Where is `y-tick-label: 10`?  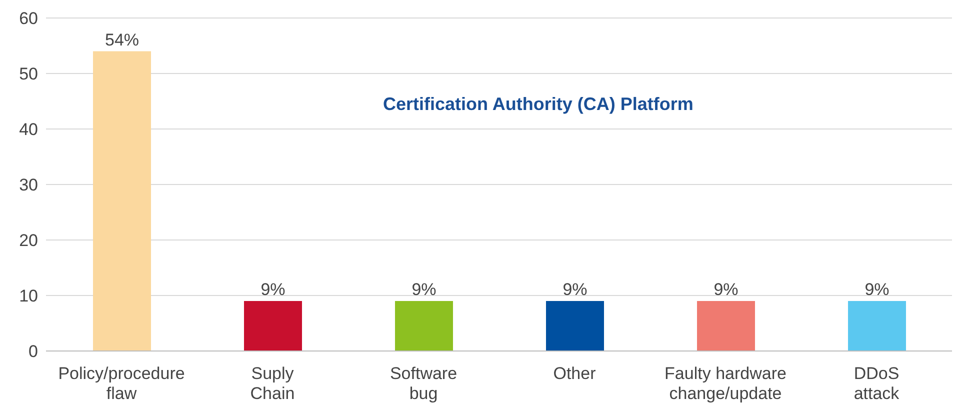
y-tick-label: 10 is located at coordinates (28, 296).